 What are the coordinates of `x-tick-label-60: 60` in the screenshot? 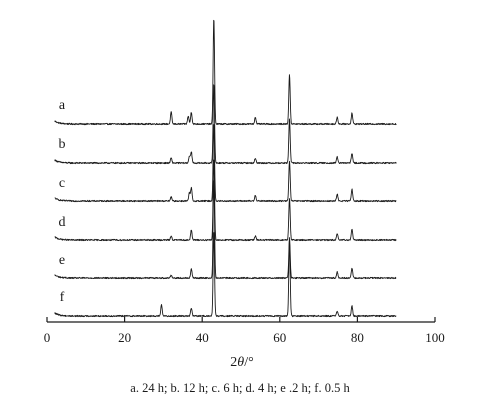 It's located at (279, 337).